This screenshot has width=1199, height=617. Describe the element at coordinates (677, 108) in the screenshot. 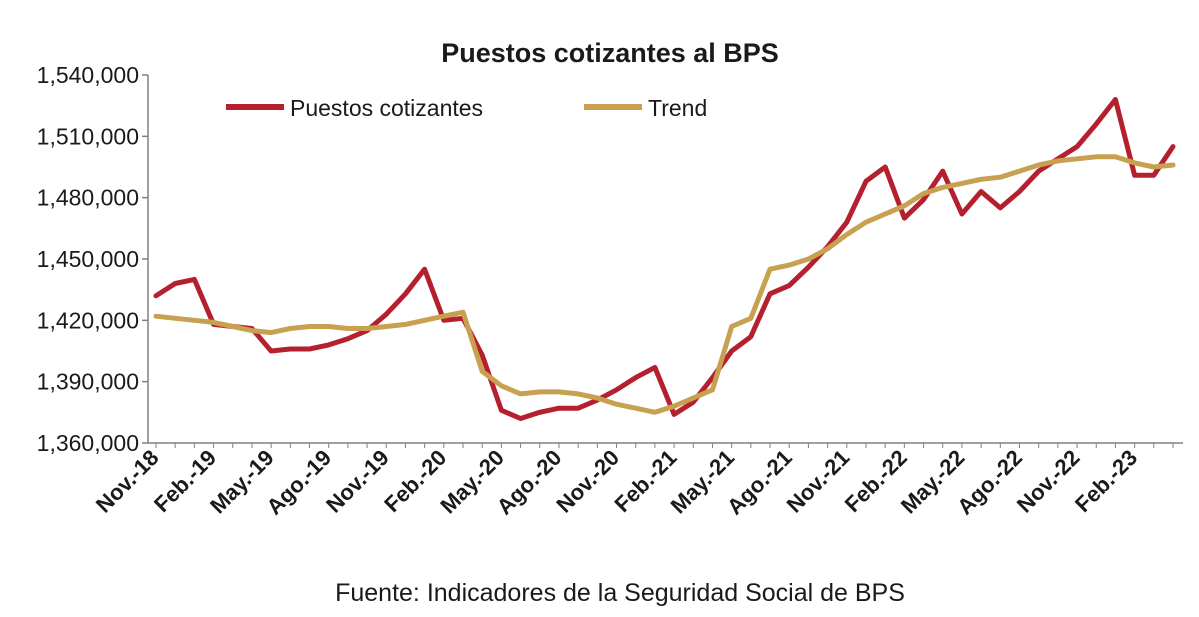

I see `legend-label-trend: Trend` at that location.